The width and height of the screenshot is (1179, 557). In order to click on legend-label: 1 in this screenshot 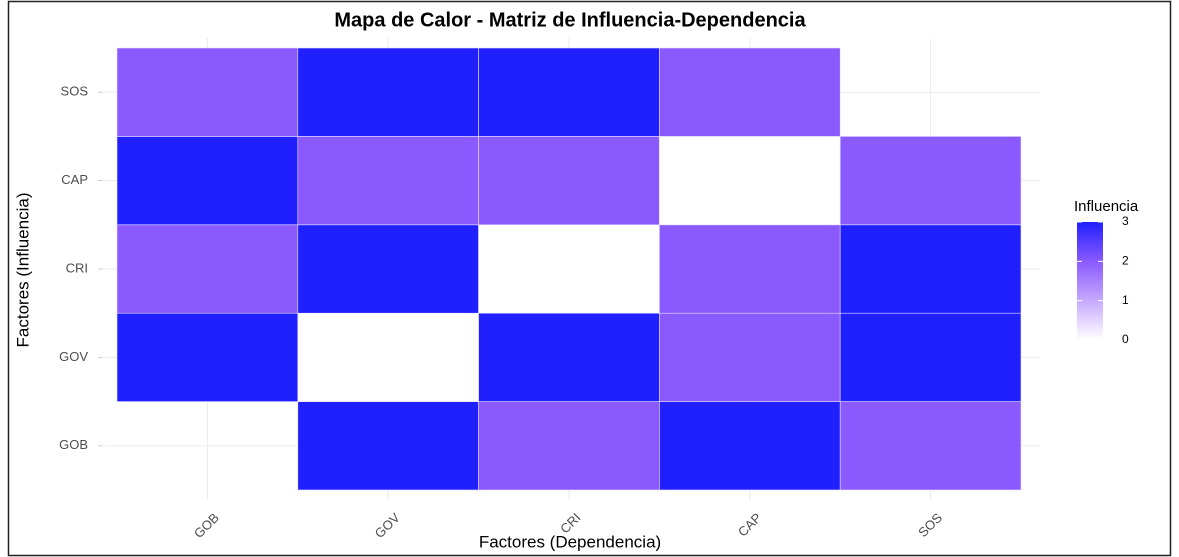, I will do `click(1125, 300)`.